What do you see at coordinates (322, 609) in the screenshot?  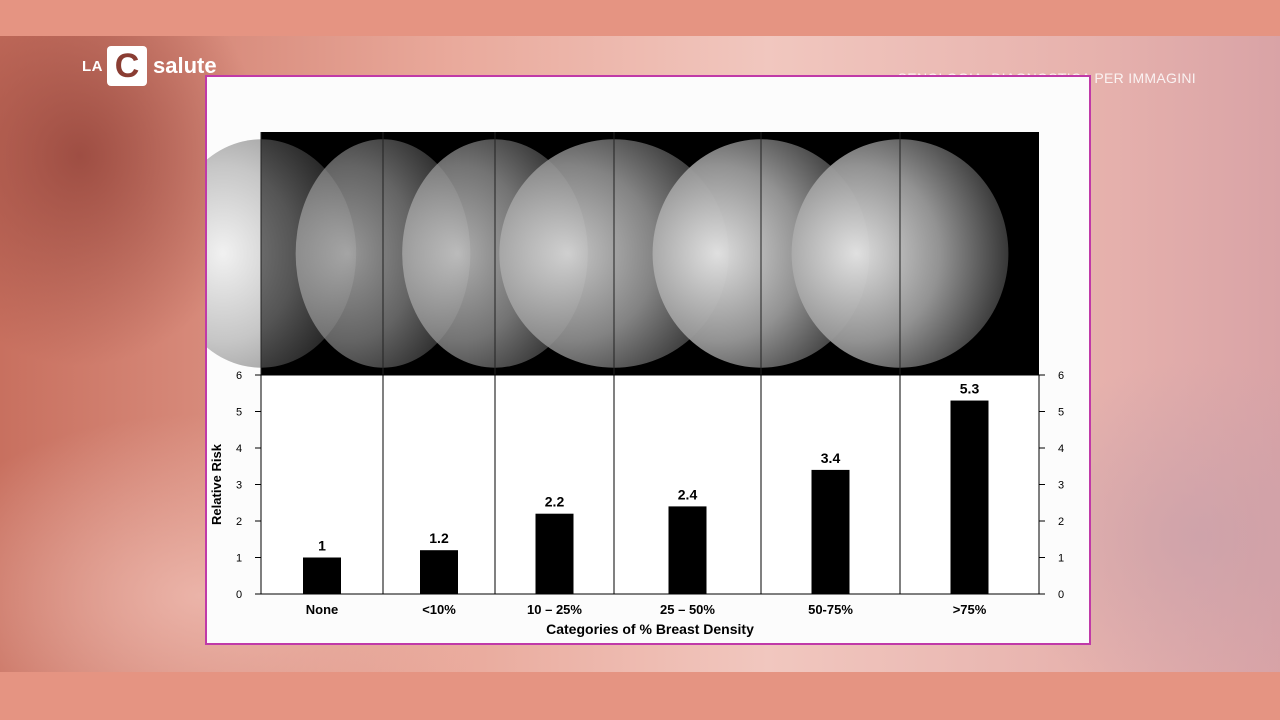 I see `category-label-0: None` at bounding box center [322, 609].